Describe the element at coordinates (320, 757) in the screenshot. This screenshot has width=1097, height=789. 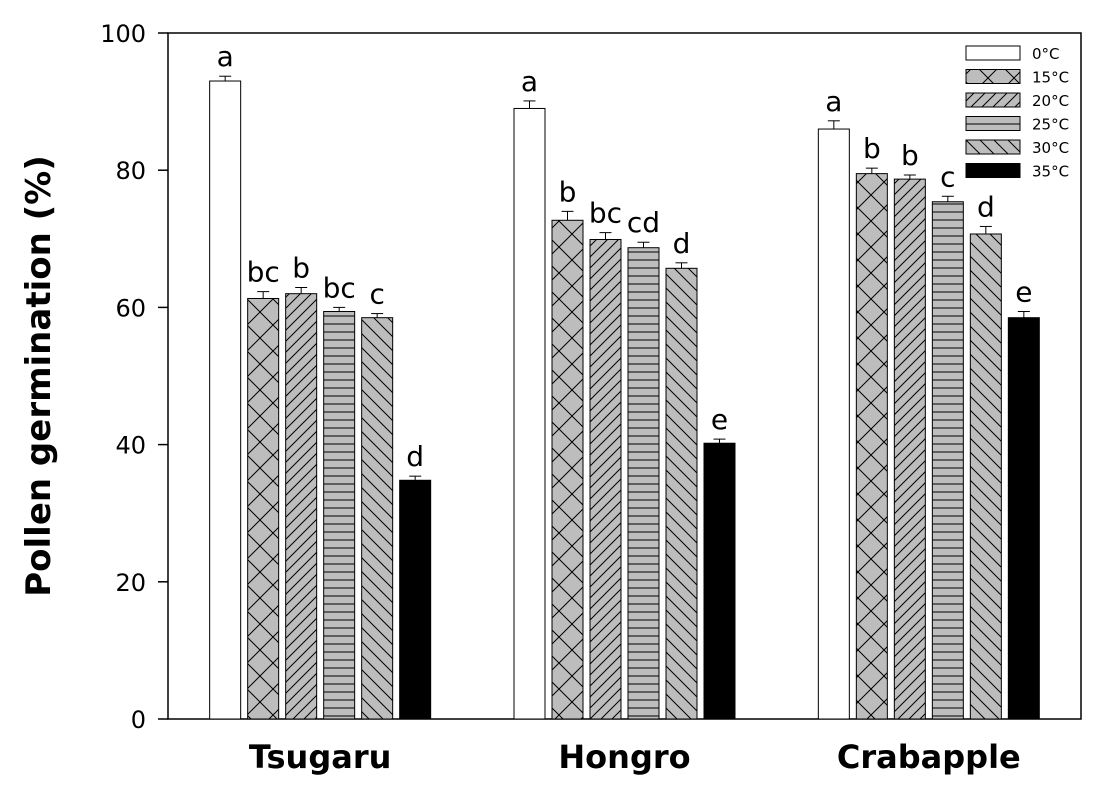
I see `x-category-label: Tsugaru` at that location.